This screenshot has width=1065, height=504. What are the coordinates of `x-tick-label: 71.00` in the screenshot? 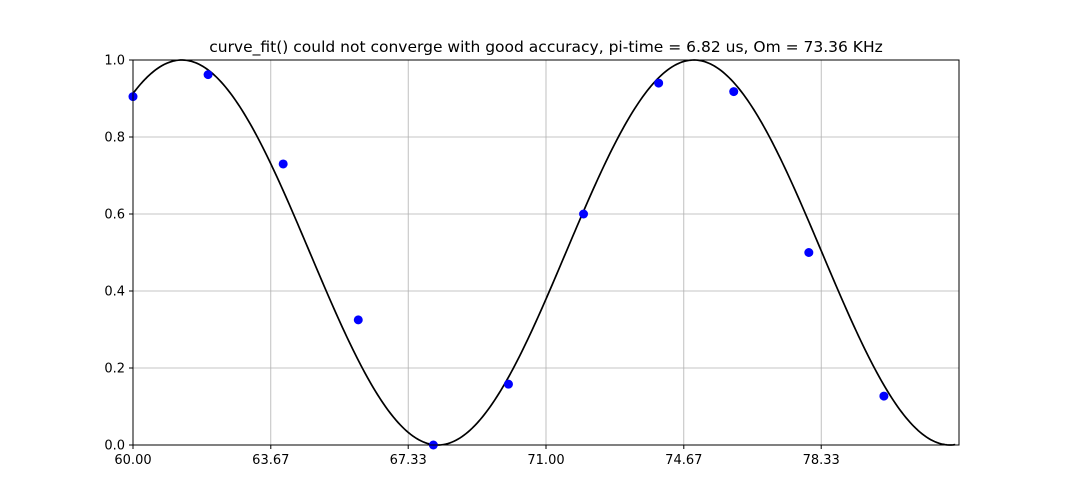 It's located at (545, 460).